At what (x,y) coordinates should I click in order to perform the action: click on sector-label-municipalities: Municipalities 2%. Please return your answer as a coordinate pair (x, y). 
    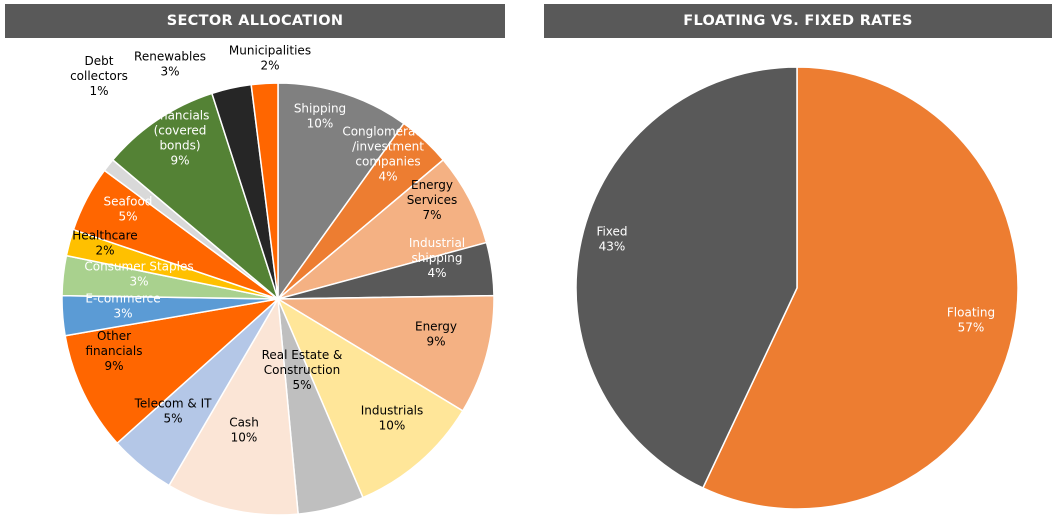
    Looking at the image, I should click on (270, 58).